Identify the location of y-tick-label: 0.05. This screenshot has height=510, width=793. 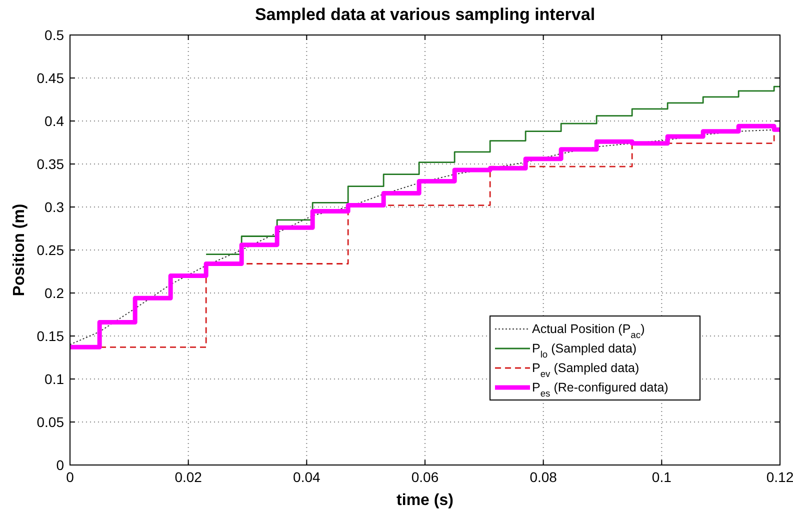
(50, 422).